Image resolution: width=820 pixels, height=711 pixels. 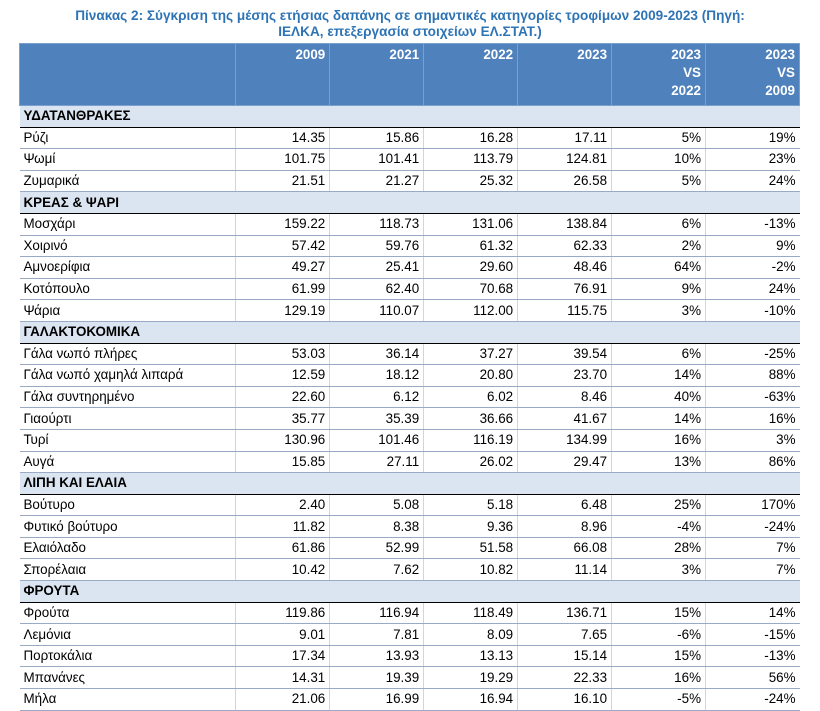 I want to click on value-2009: 35.77, so click(x=283, y=418).